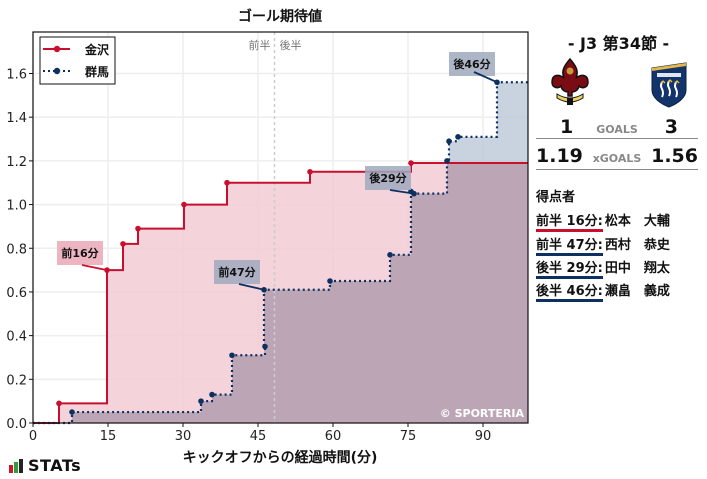 This screenshot has width=707, height=479. Describe the element at coordinates (96, 71) in the screenshot. I see `legend-label: 群馬` at that location.